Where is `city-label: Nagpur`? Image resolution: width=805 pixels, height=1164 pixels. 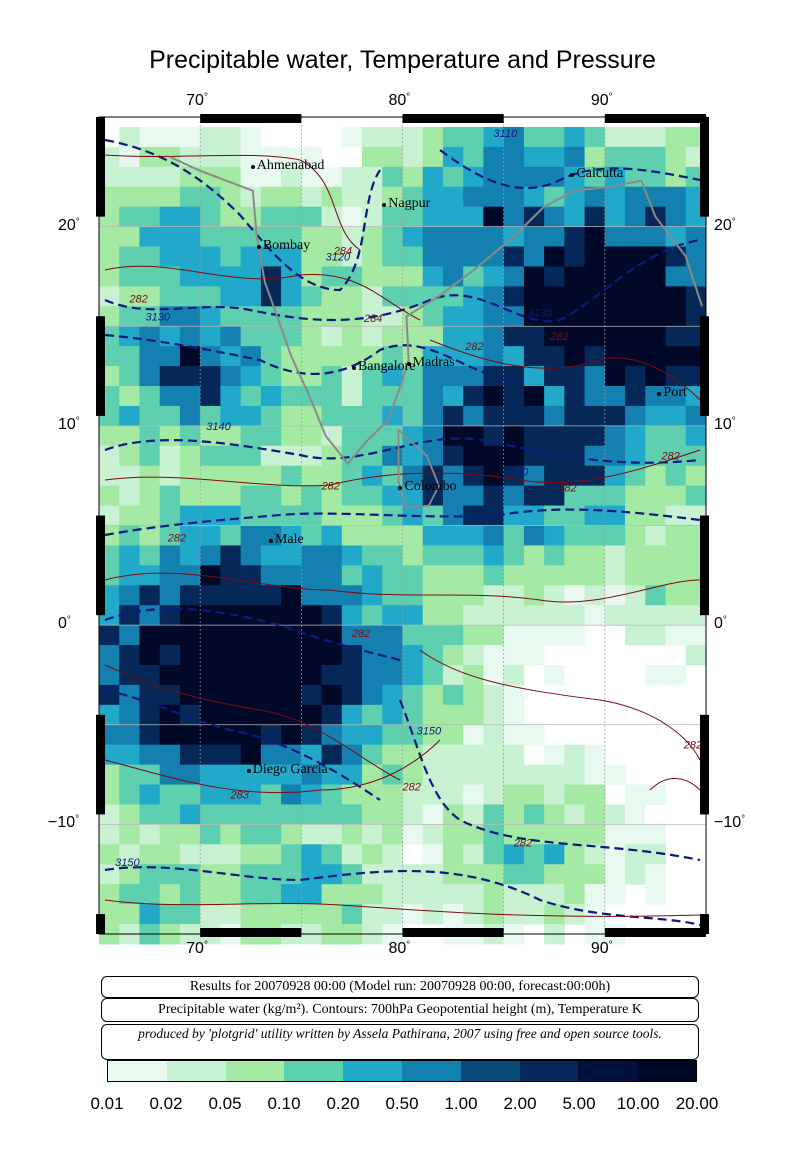
city-label: Nagpur is located at coordinates (409, 203).